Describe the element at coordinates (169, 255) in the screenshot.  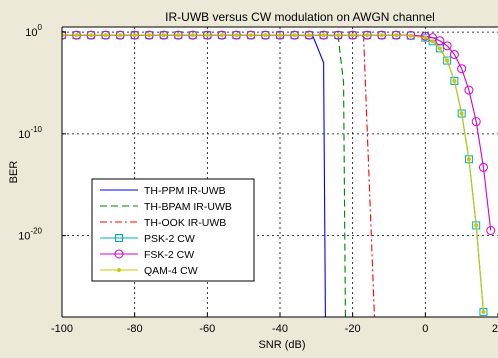
I see `legend-label-fsk-2-cw: FSK-2 CW` at that location.